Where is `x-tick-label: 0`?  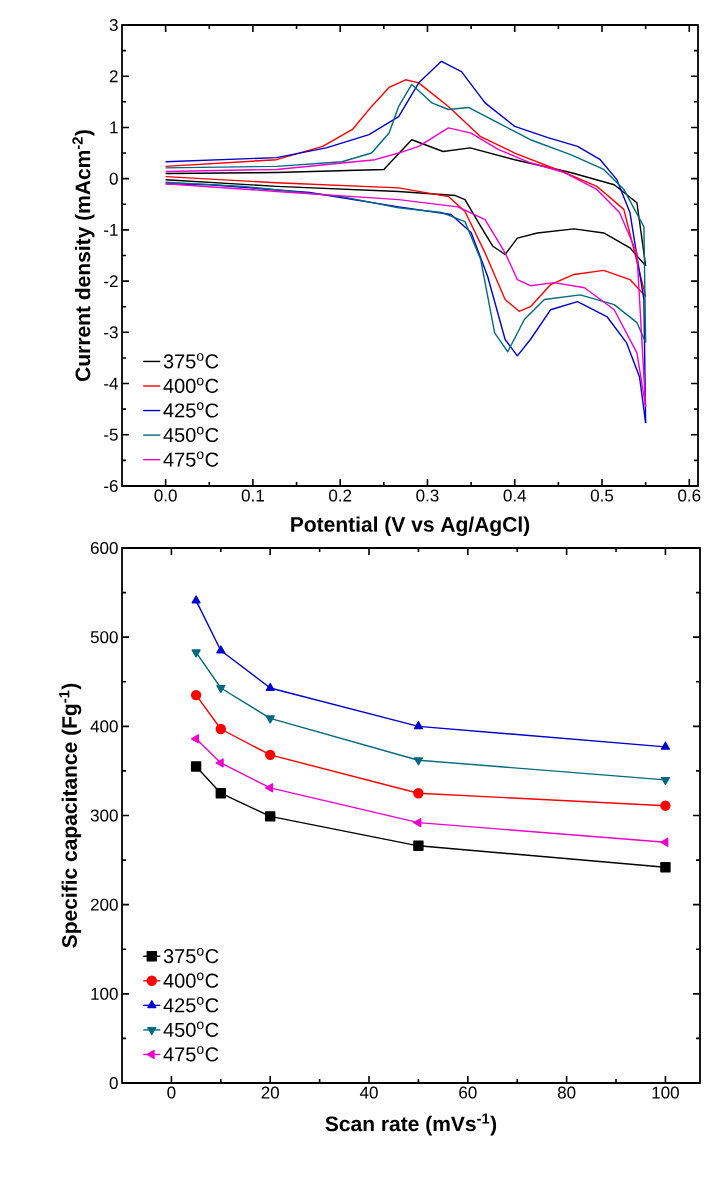
x-tick-label: 0 is located at coordinates (171, 1092).